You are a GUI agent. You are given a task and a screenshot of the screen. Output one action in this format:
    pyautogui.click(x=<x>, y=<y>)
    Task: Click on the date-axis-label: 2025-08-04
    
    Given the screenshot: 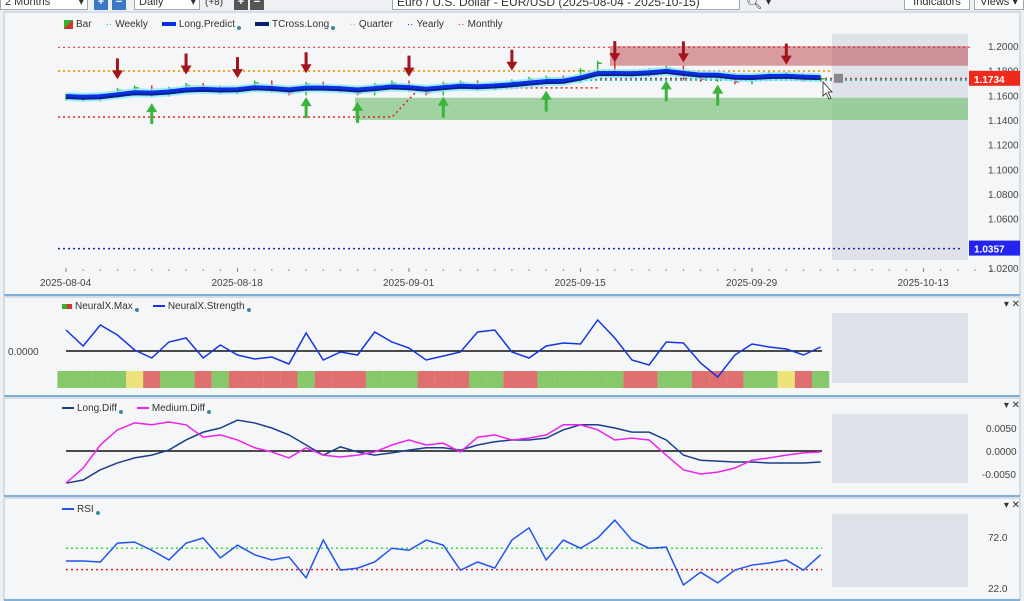 What is the action you would take?
    pyautogui.click(x=66, y=283)
    